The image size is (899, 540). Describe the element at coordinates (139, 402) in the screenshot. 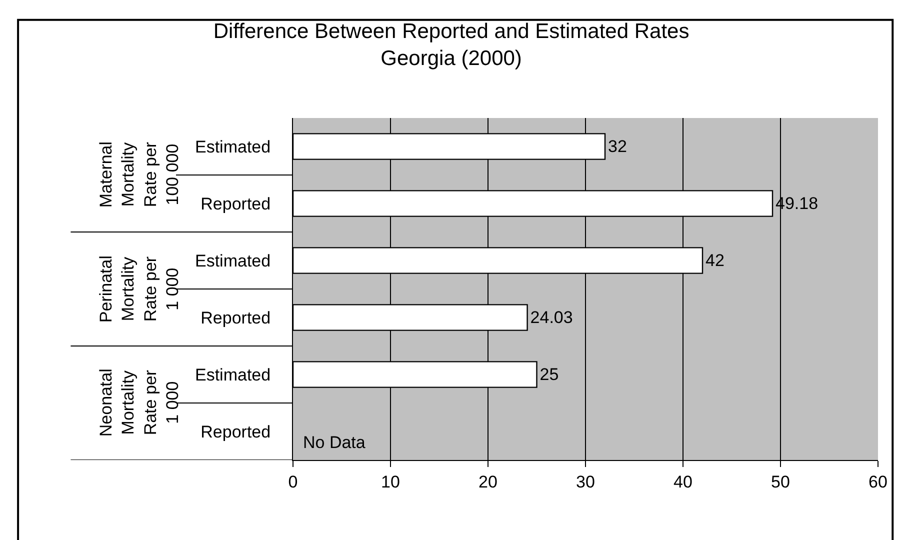

I see `text: Neonatal Mortality Rate per 1 000` at that location.